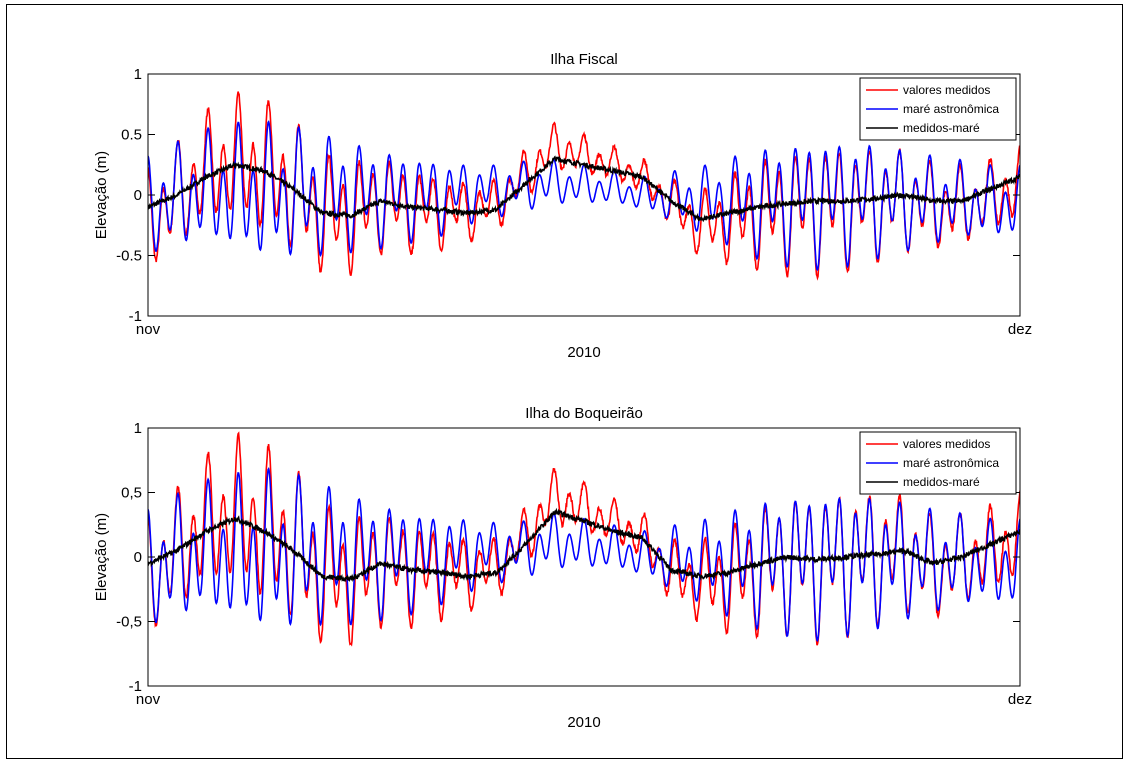 This screenshot has height=763, width=1130. I want to click on y-tick-label: 0.5, so click(131, 135).